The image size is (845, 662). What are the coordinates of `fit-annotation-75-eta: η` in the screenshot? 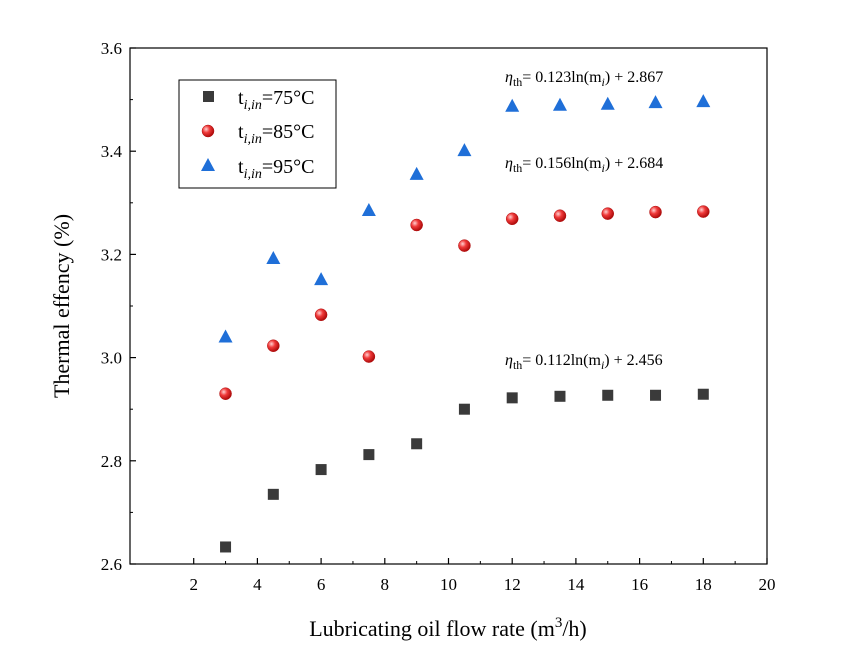 It's located at (509, 360).